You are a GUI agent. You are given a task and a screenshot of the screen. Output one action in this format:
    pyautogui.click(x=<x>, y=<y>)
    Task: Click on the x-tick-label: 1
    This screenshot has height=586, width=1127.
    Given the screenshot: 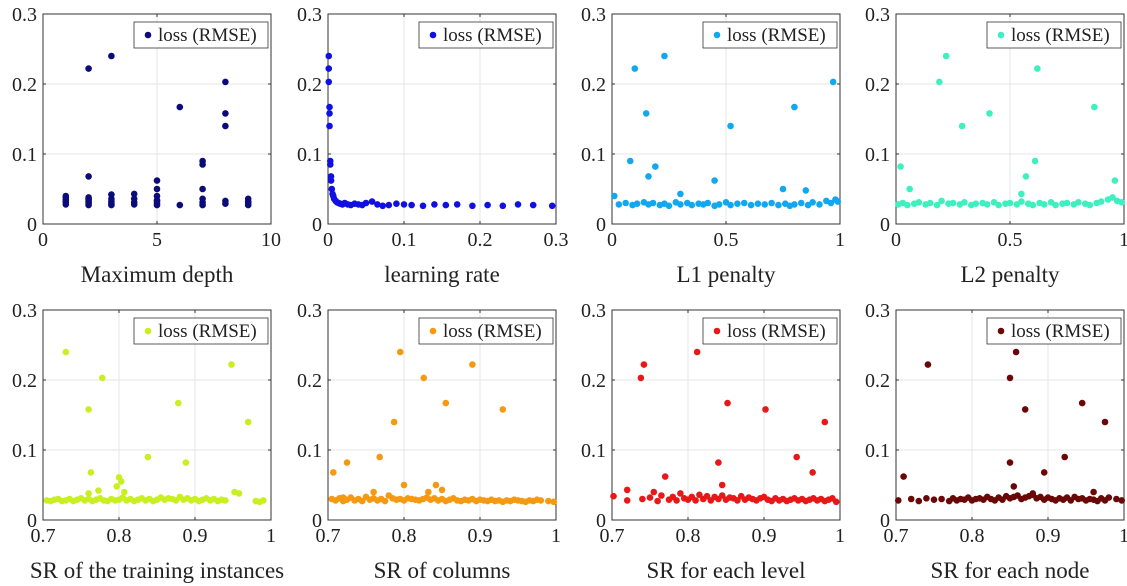 What is the action you would take?
    pyautogui.click(x=1123, y=536)
    